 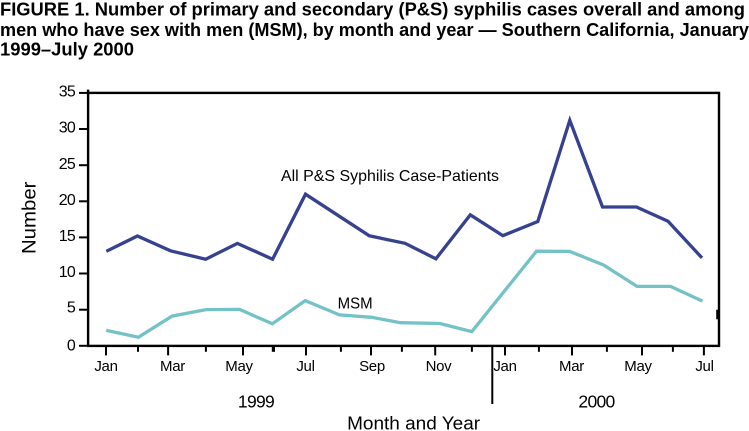 I want to click on svg-text: Number, so click(x=30, y=217).